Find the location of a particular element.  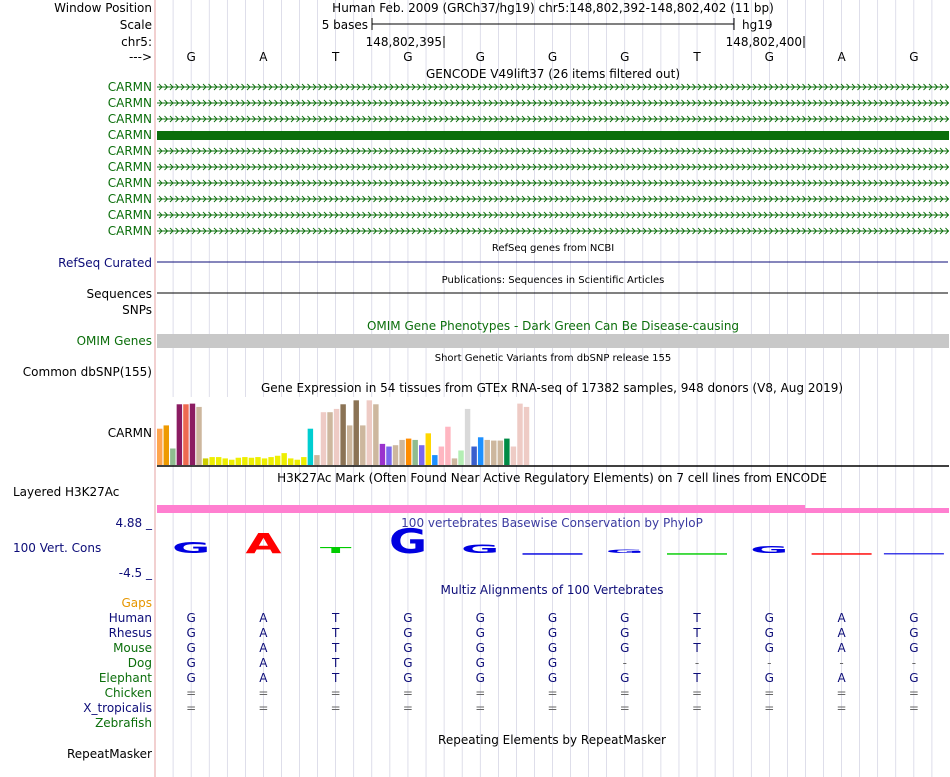

gaps-label: Gaps is located at coordinates (136, 603).